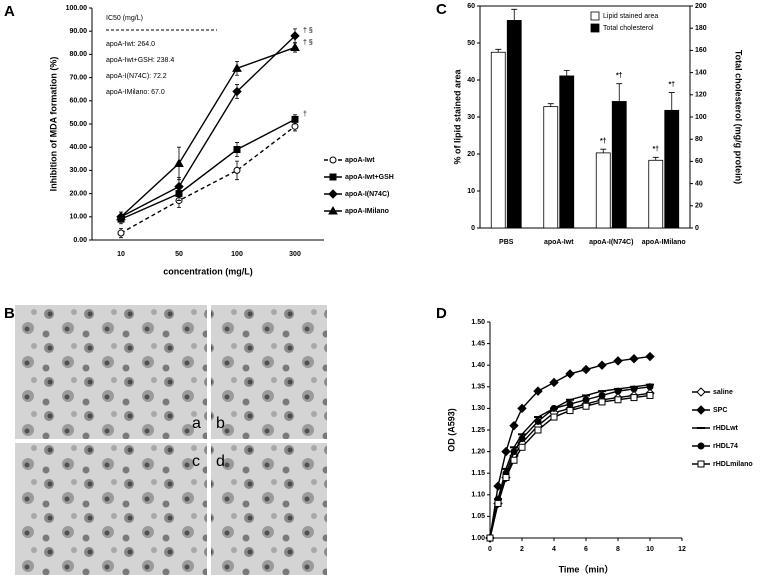 This screenshot has width=760, height=588. I want to click on legend-label: rHDLmilano, so click(733, 464).